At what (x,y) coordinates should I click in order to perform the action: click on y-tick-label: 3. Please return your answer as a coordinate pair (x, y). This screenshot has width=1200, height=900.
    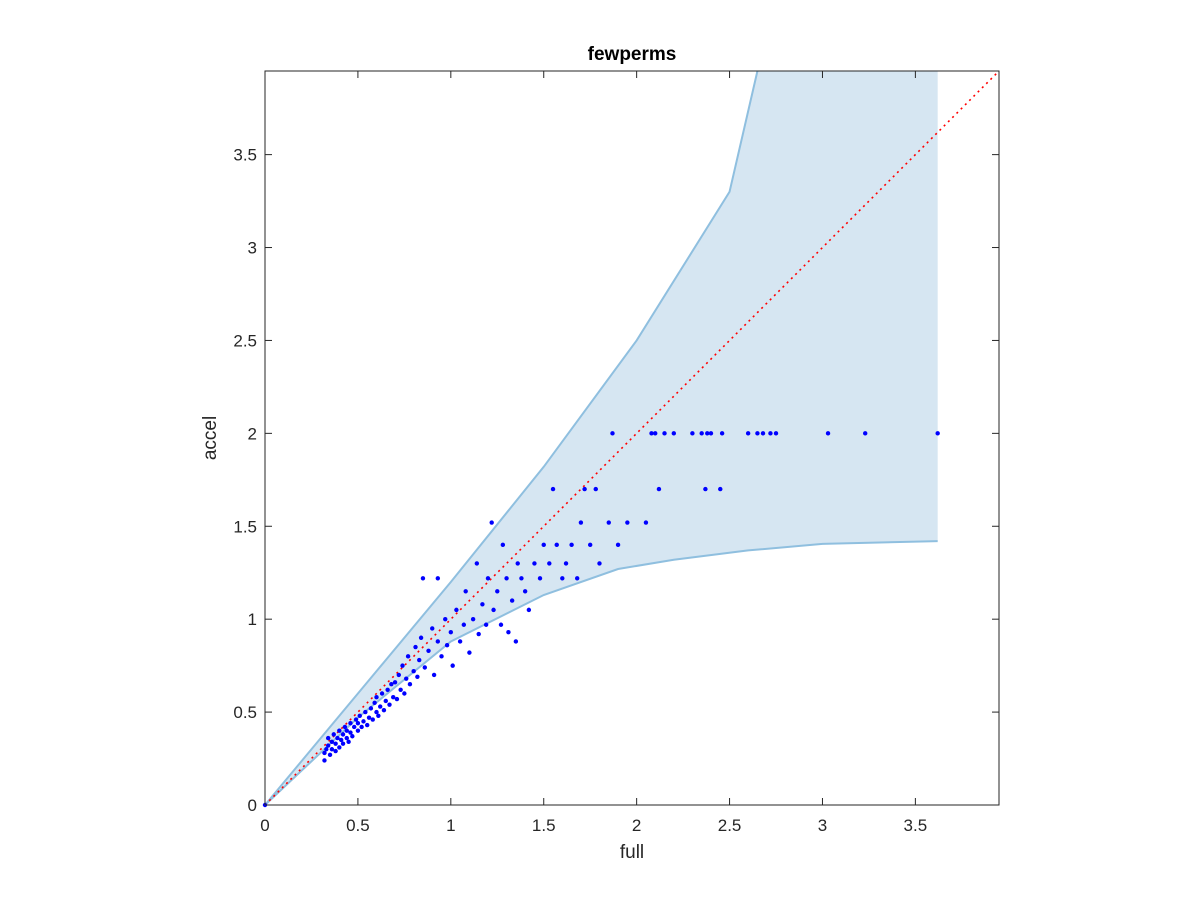
    Looking at the image, I should click on (252, 248).